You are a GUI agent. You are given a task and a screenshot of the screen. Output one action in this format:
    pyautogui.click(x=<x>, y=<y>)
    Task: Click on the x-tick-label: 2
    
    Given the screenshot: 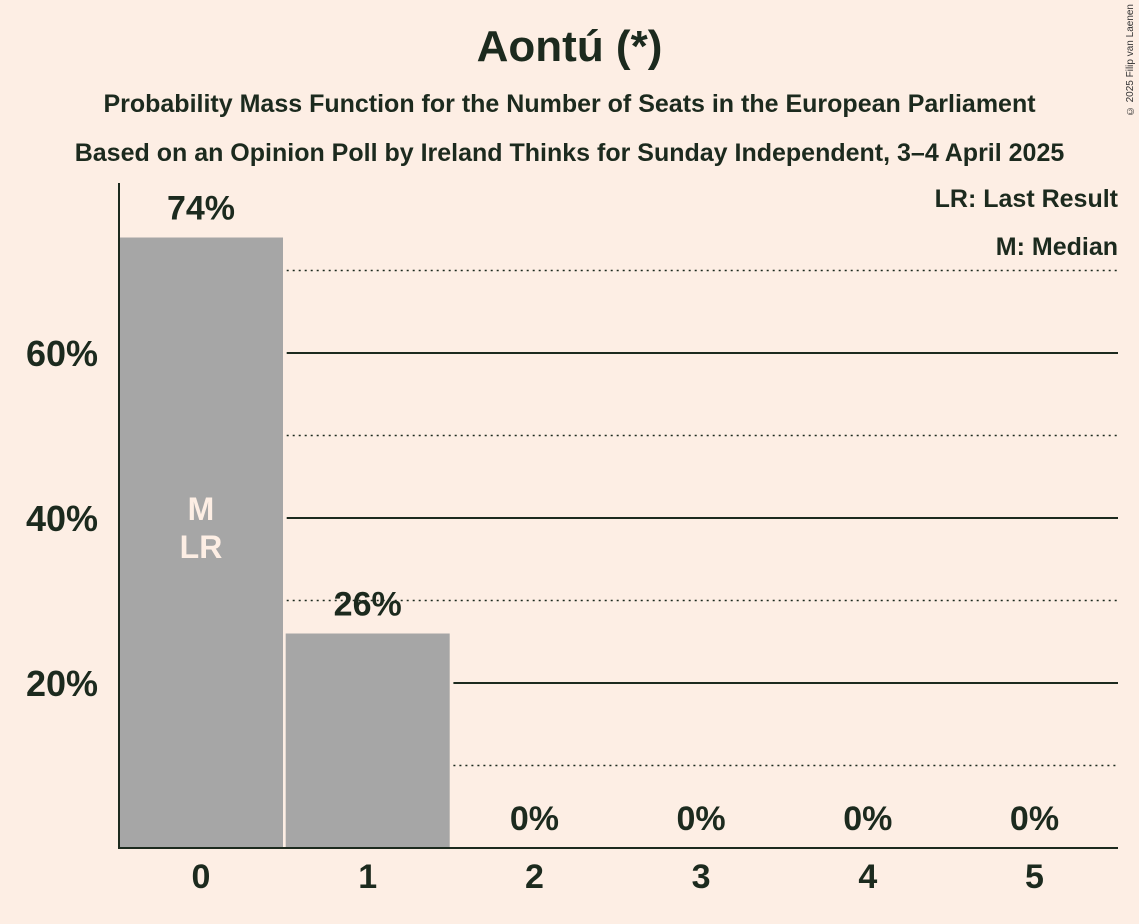 What is the action you would take?
    pyautogui.click(x=534, y=877)
    